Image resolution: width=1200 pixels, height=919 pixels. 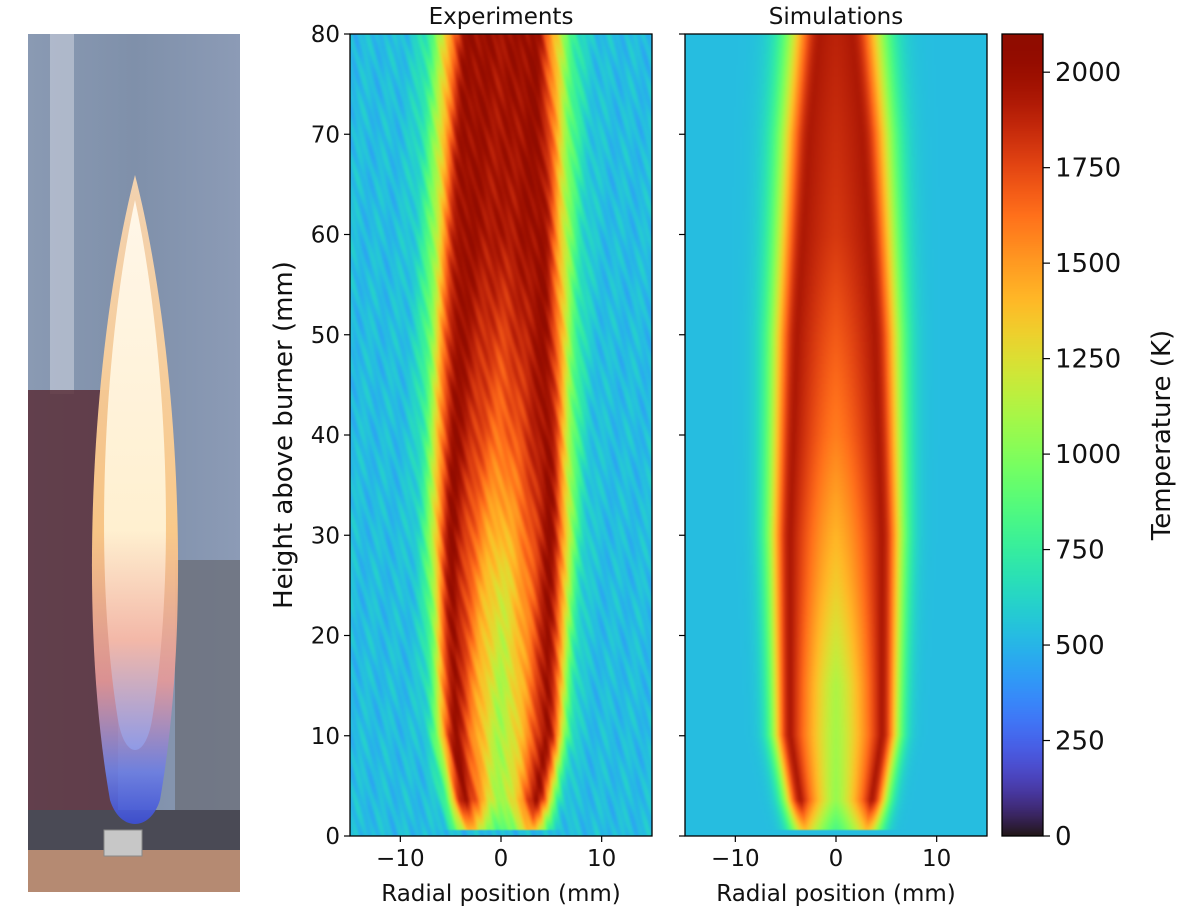 I want to click on simulations-xlabel: Radial position (mm), so click(x=836, y=894).